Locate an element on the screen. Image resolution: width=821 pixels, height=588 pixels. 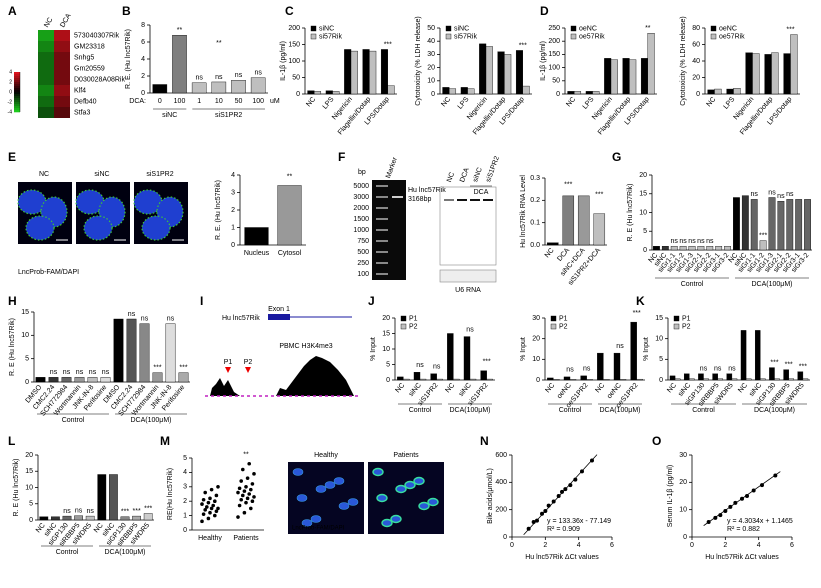
x-tick-label: 0 is located at coordinates (160, 101).